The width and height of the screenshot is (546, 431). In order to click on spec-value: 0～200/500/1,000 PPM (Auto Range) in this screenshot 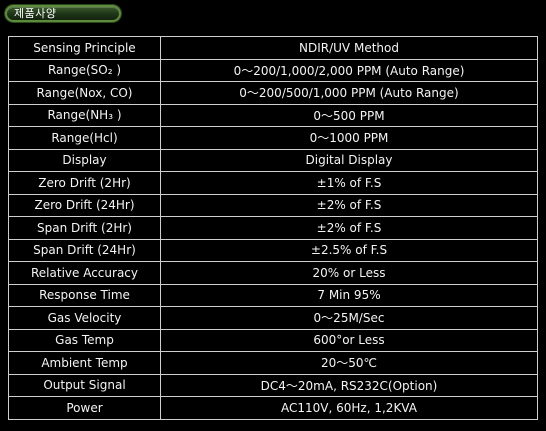, I will do `click(349, 93)`.